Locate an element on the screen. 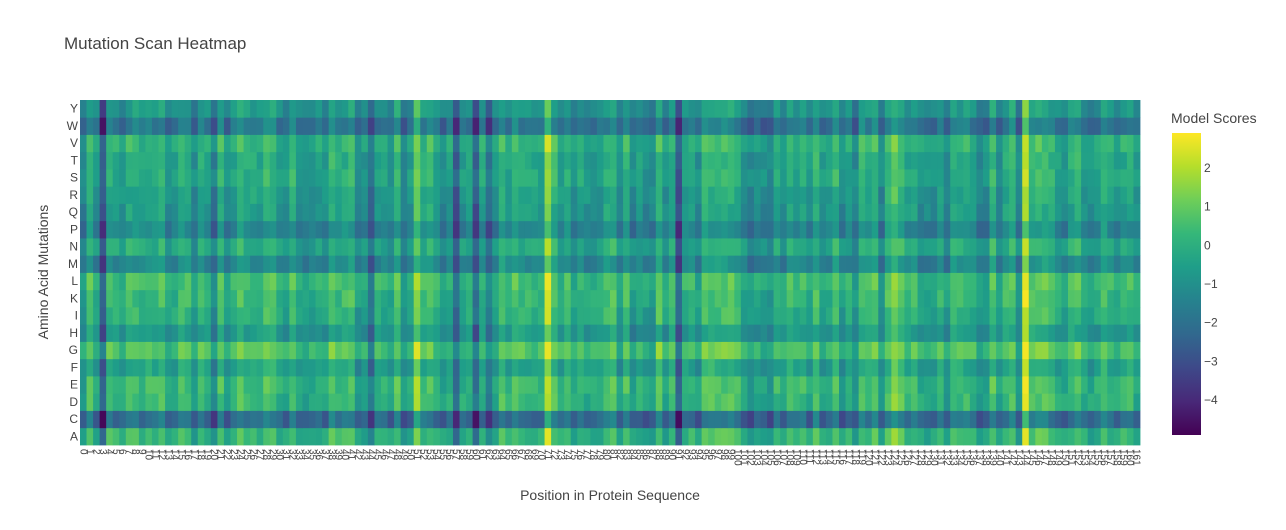 The height and width of the screenshot is (530, 1286). chart-title: Mutation Scan Heatmap is located at coordinates (155, 43).